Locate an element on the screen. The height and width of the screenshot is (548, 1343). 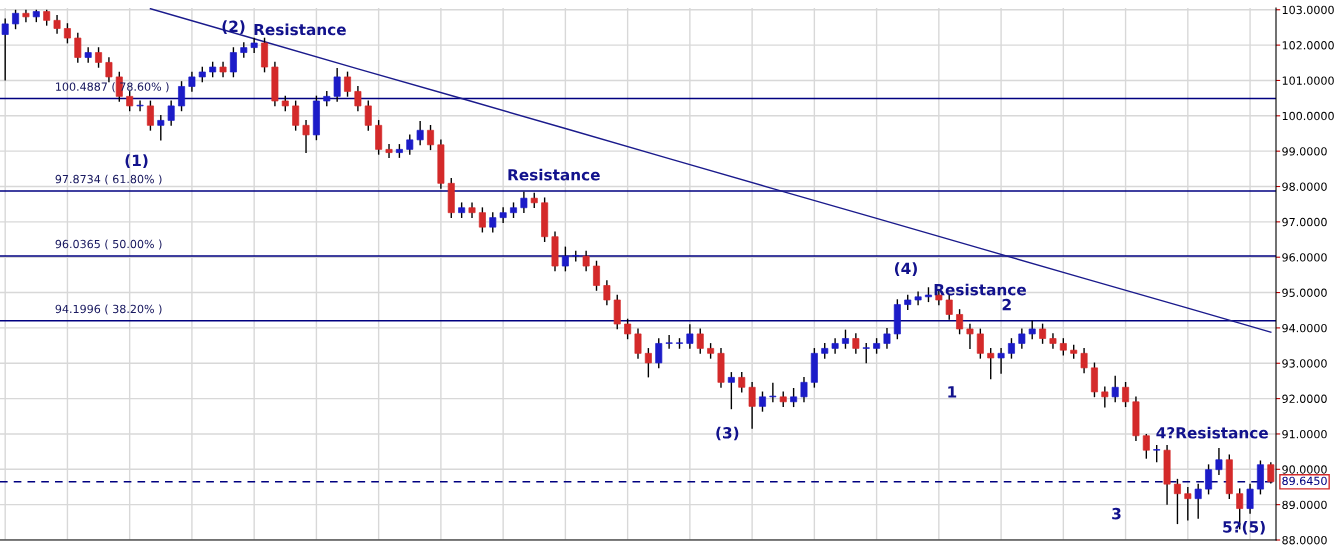
y-tick-label: 99.0000 is located at coordinates (1304, 151).